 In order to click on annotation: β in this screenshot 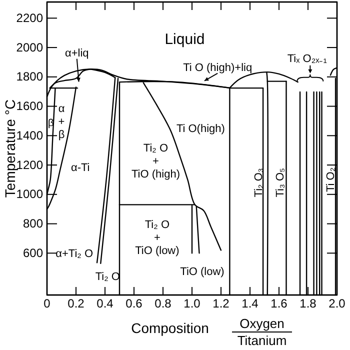, I will do `click(51, 123)`.